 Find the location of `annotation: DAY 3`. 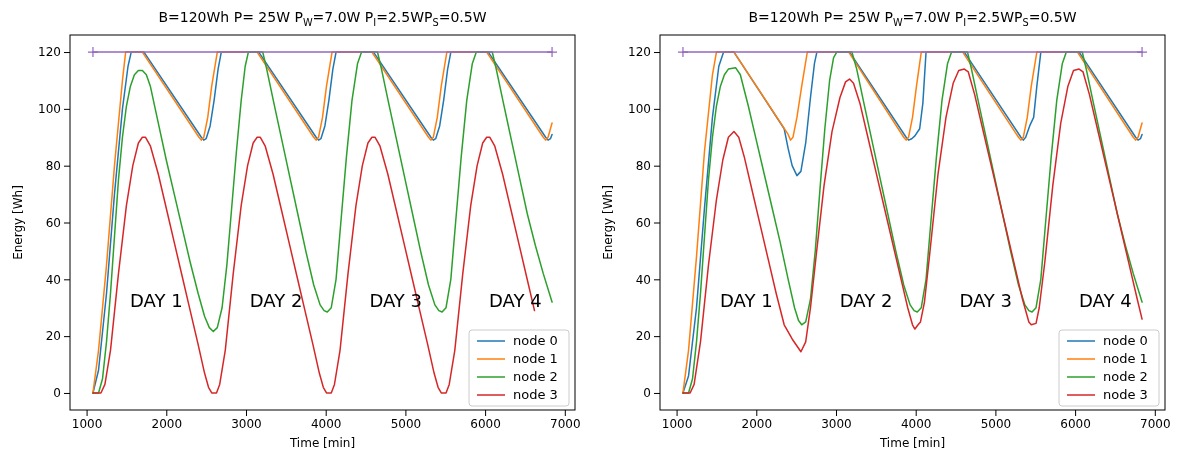

annotation: DAY 3 is located at coordinates (986, 301).